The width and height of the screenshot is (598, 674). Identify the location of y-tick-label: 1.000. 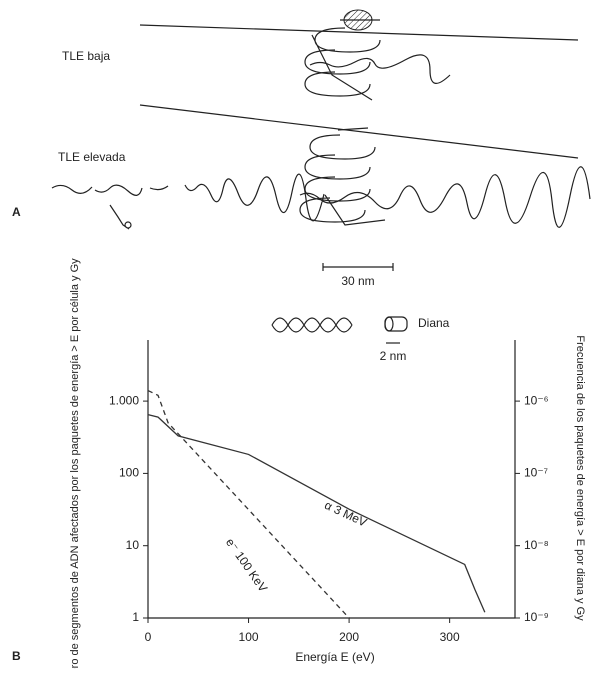
(124, 400).